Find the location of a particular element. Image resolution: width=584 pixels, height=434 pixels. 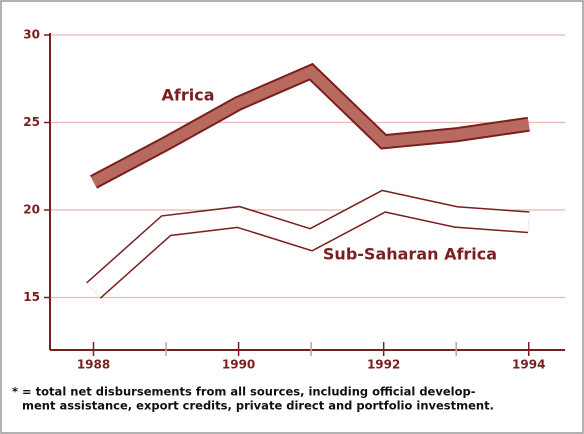

x-tick-label: 1992 is located at coordinates (383, 365).